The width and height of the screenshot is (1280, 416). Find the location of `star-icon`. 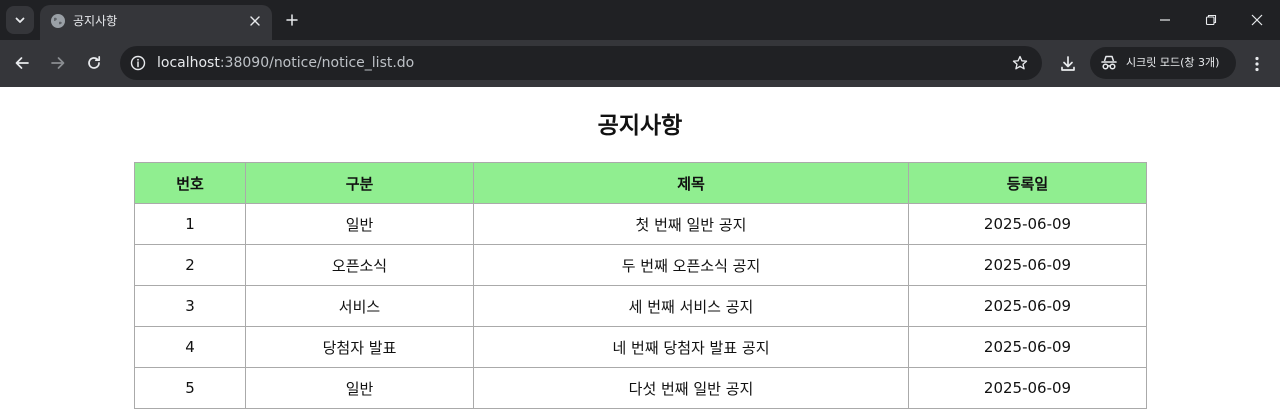

star-icon is located at coordinates (1020, 62).